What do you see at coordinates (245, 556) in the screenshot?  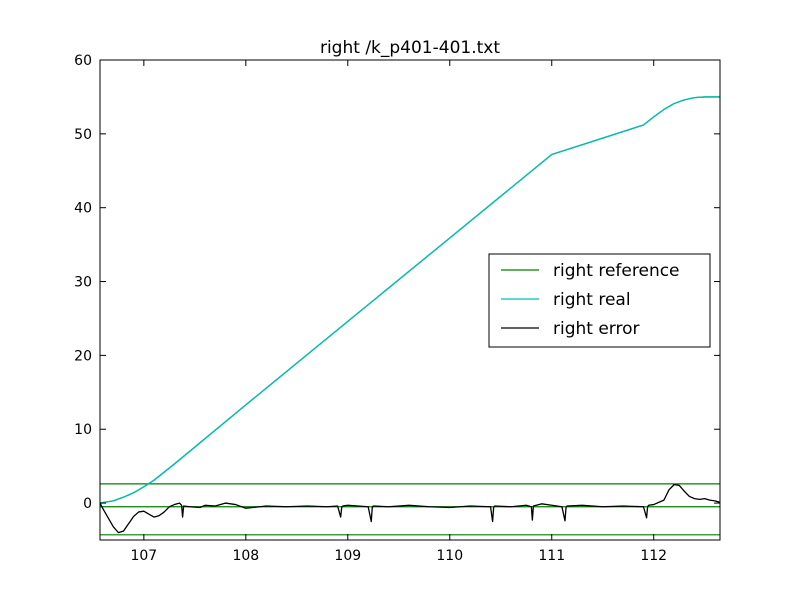 I see `x-tick-label: 108` at bounding box center [245, 556].